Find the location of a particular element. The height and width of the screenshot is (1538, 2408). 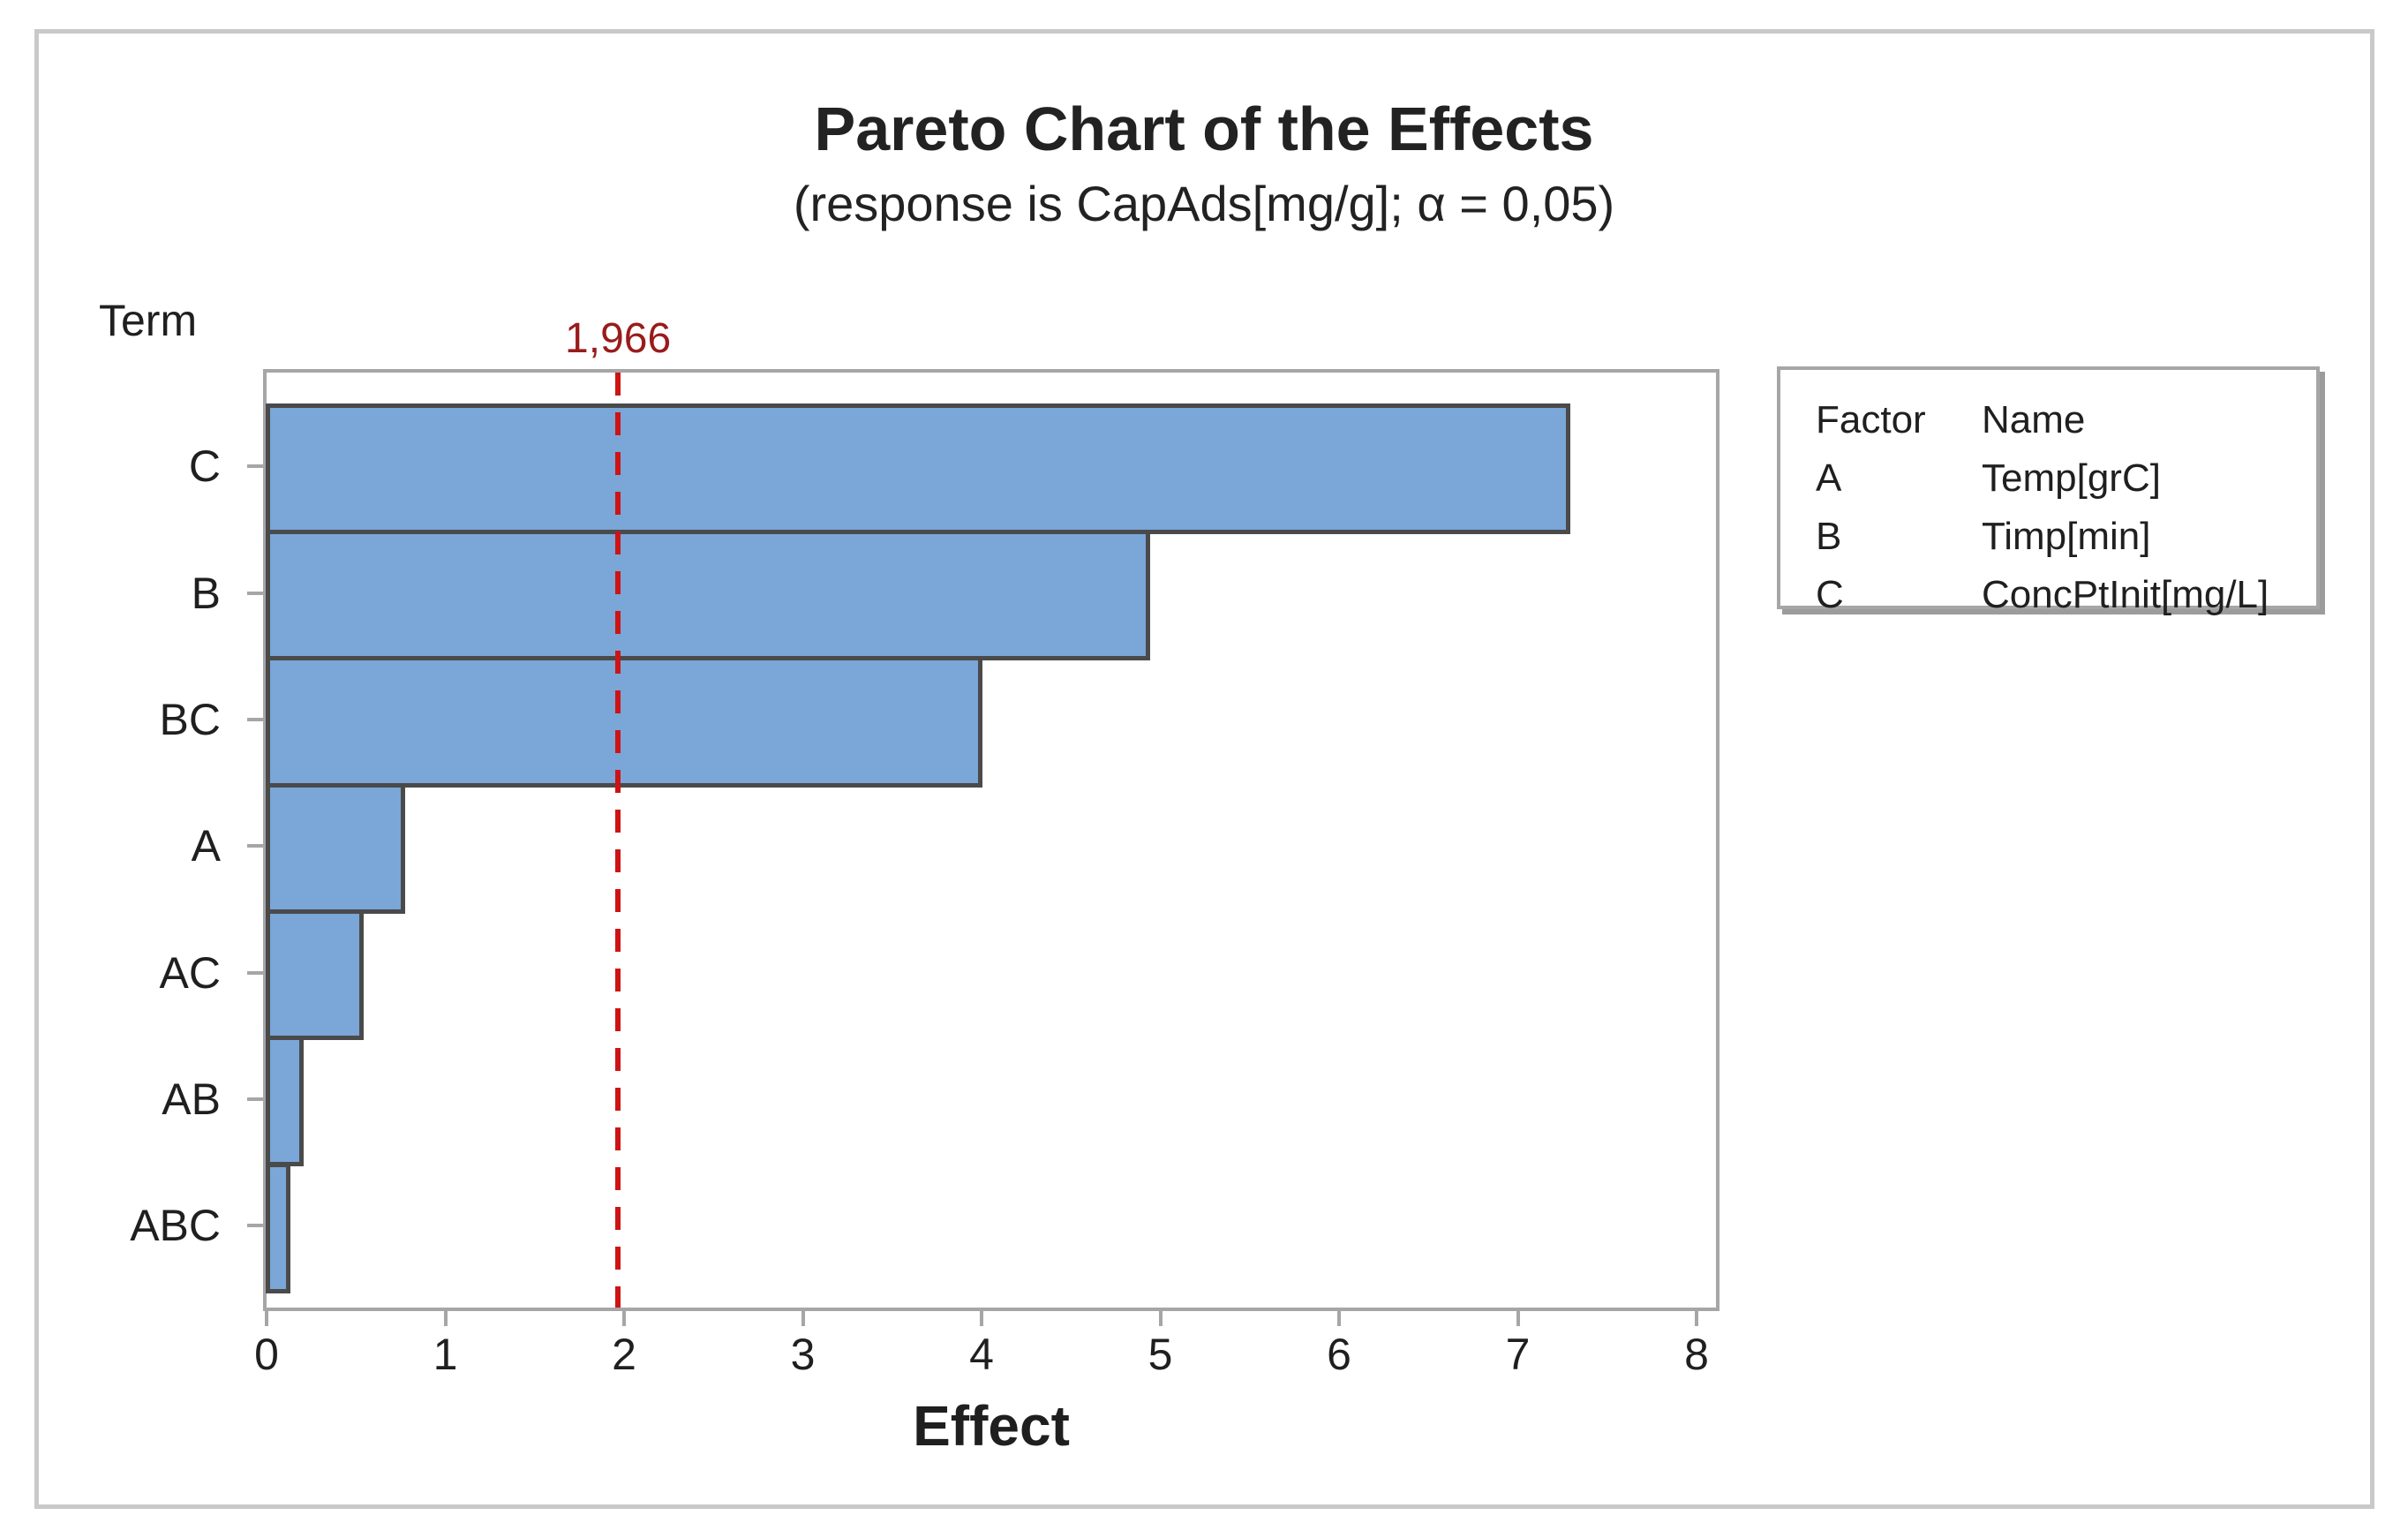

x-tick-label-3: 3 is located at coordinates (803, 1354).